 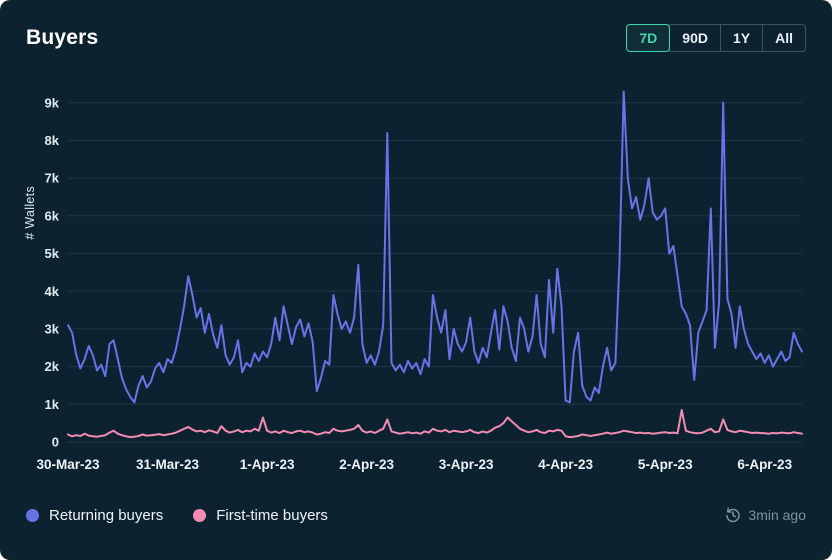 I want to click on svg-text: 9k, so click(x=52, y=102).